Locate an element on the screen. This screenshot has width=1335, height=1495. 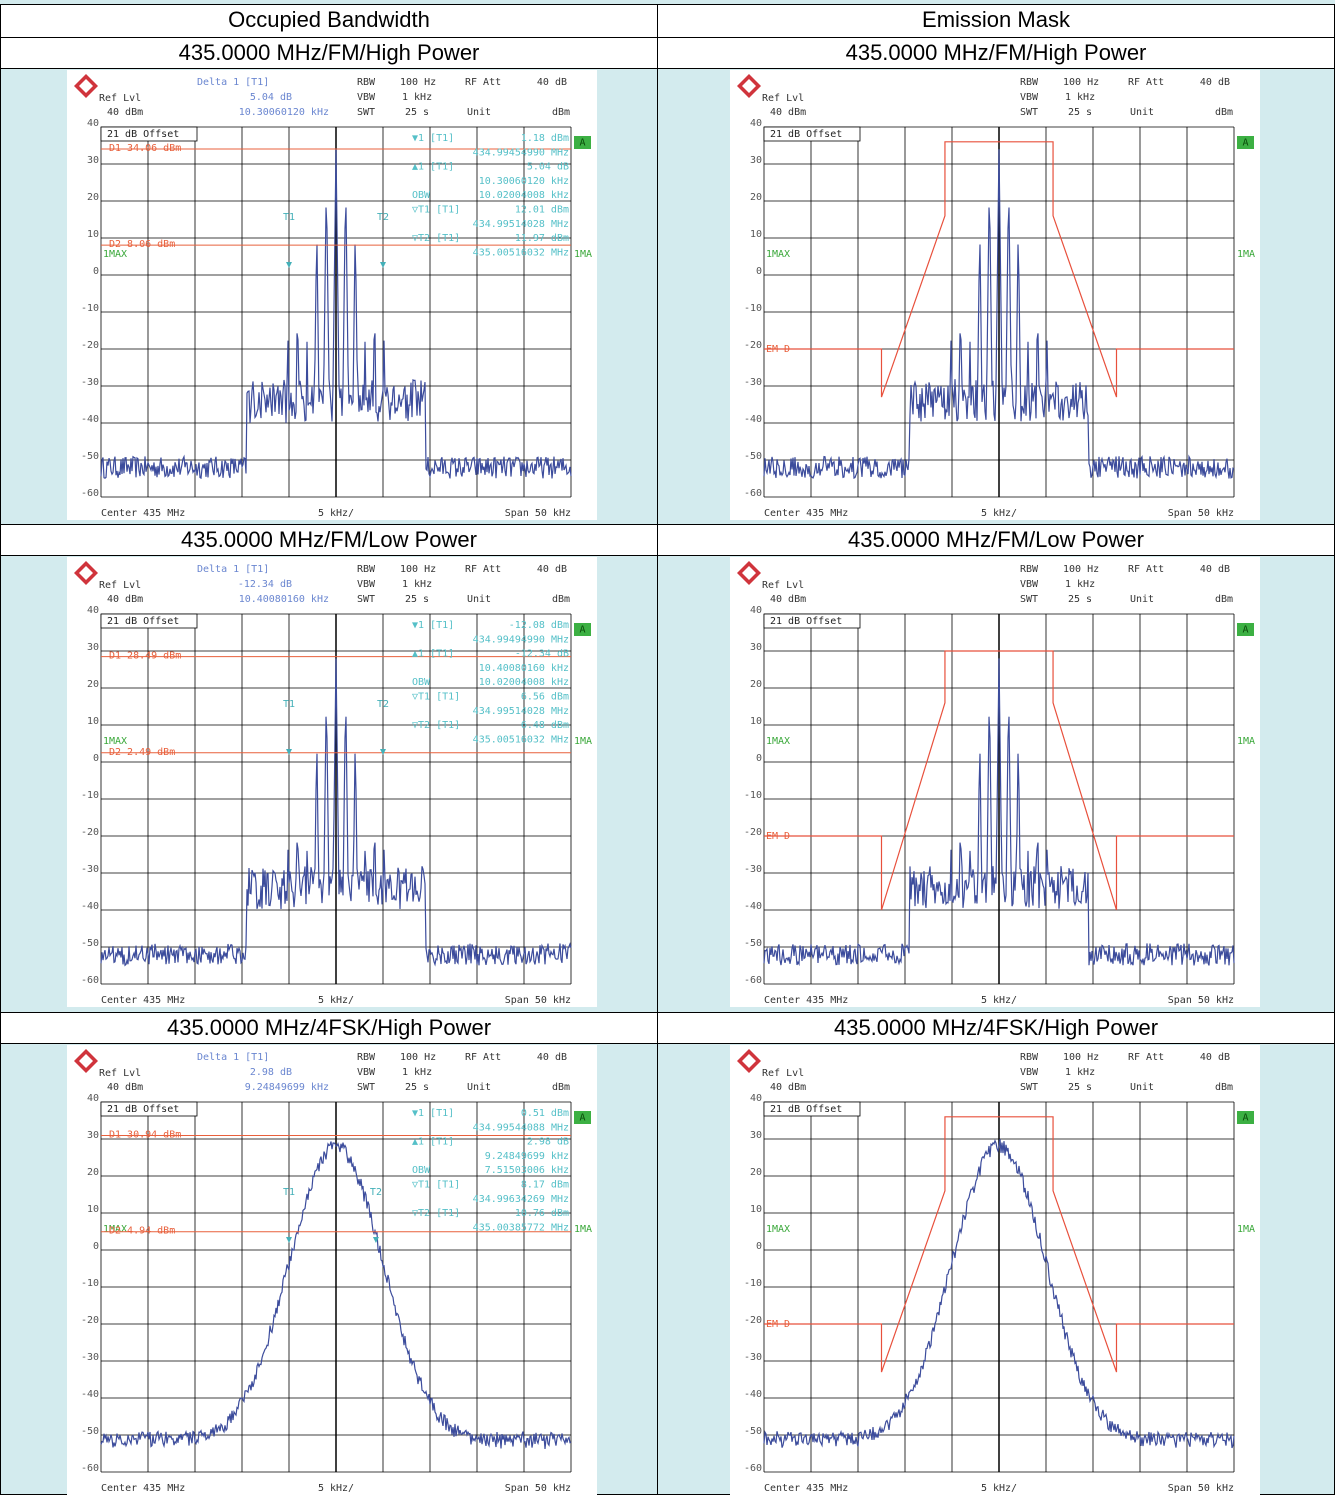
readout-label: ▽T1 [T1] is located at coordinates (436, 1185).